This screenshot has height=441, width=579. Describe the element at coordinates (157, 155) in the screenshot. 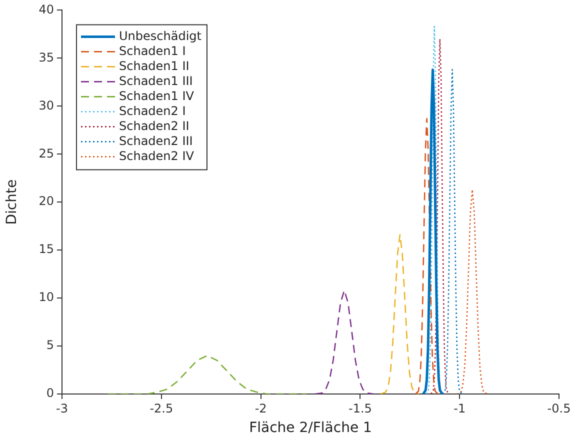

I see `legend-label: Schaden2 IV` at that location.